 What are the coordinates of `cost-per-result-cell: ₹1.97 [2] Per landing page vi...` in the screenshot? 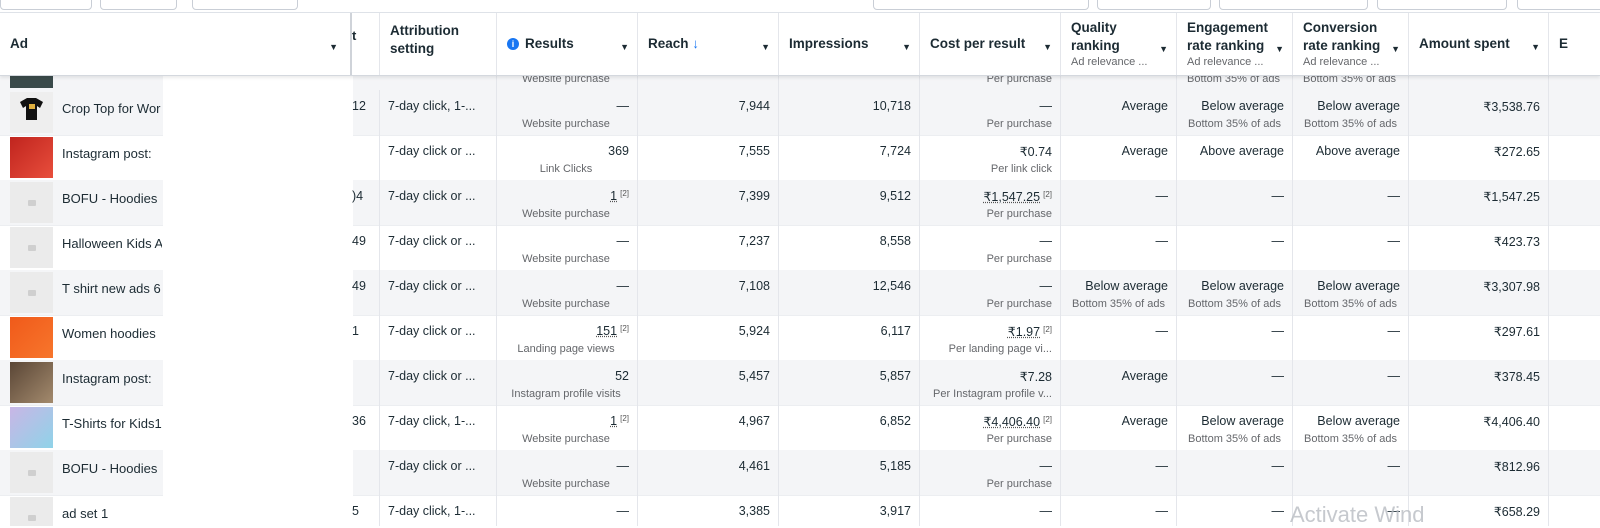 It's located at (990, 337).